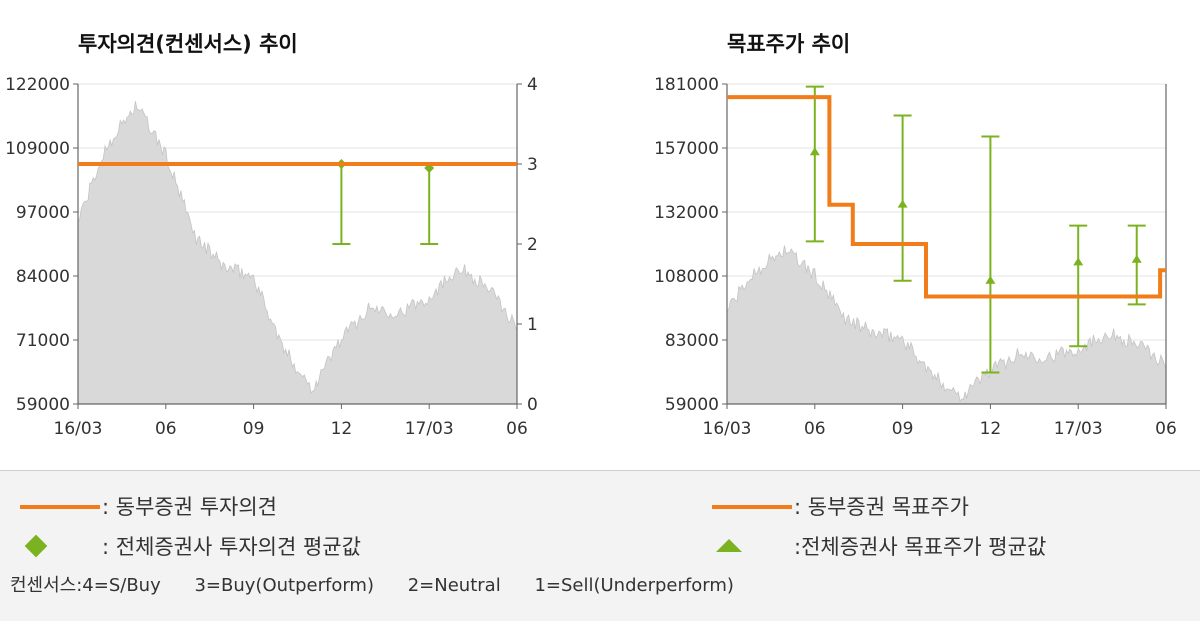 This screenshot has width=1200, height=630. I want to click on target-price-line, so click(946, 197).